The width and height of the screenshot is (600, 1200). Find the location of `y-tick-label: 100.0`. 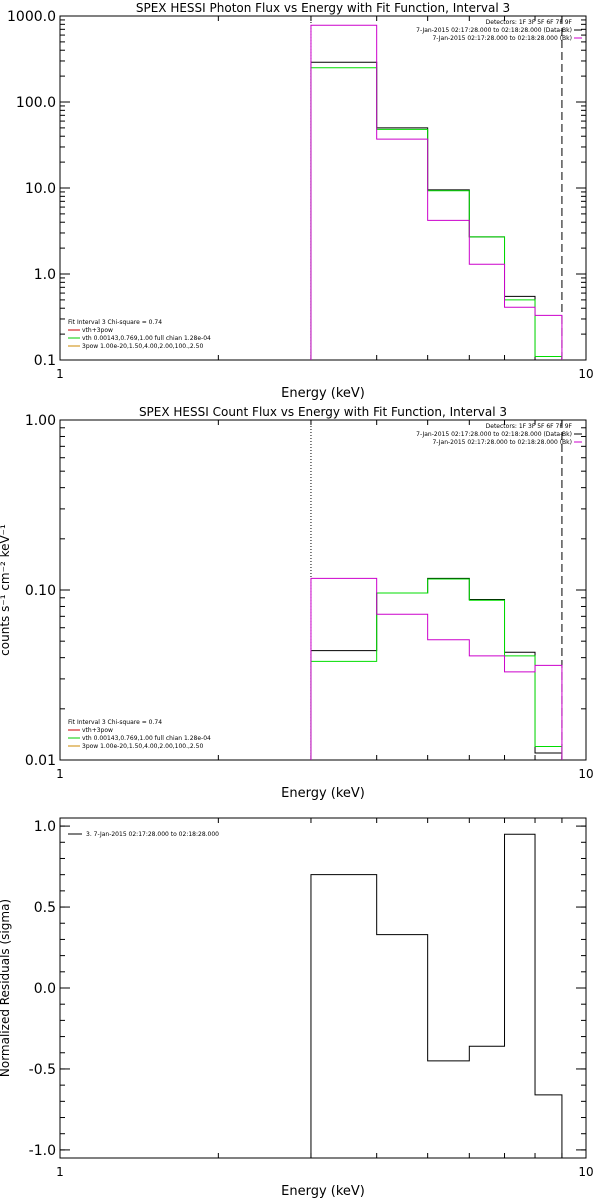

y-tick-label: 100.0 is located at coordinates (36, 103).